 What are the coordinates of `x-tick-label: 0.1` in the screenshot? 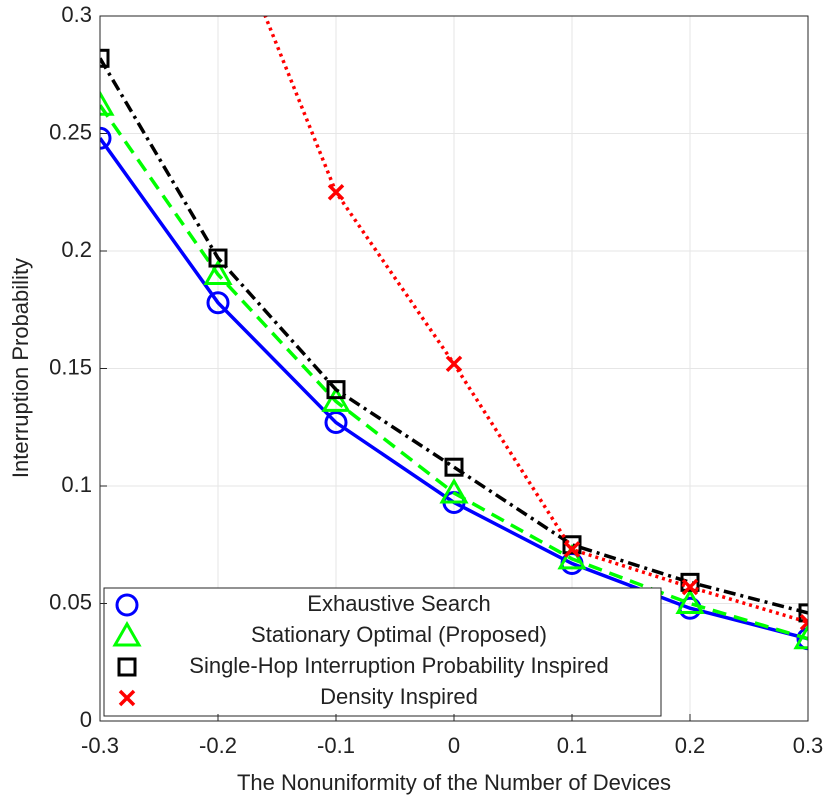 It's located at (572, 745).